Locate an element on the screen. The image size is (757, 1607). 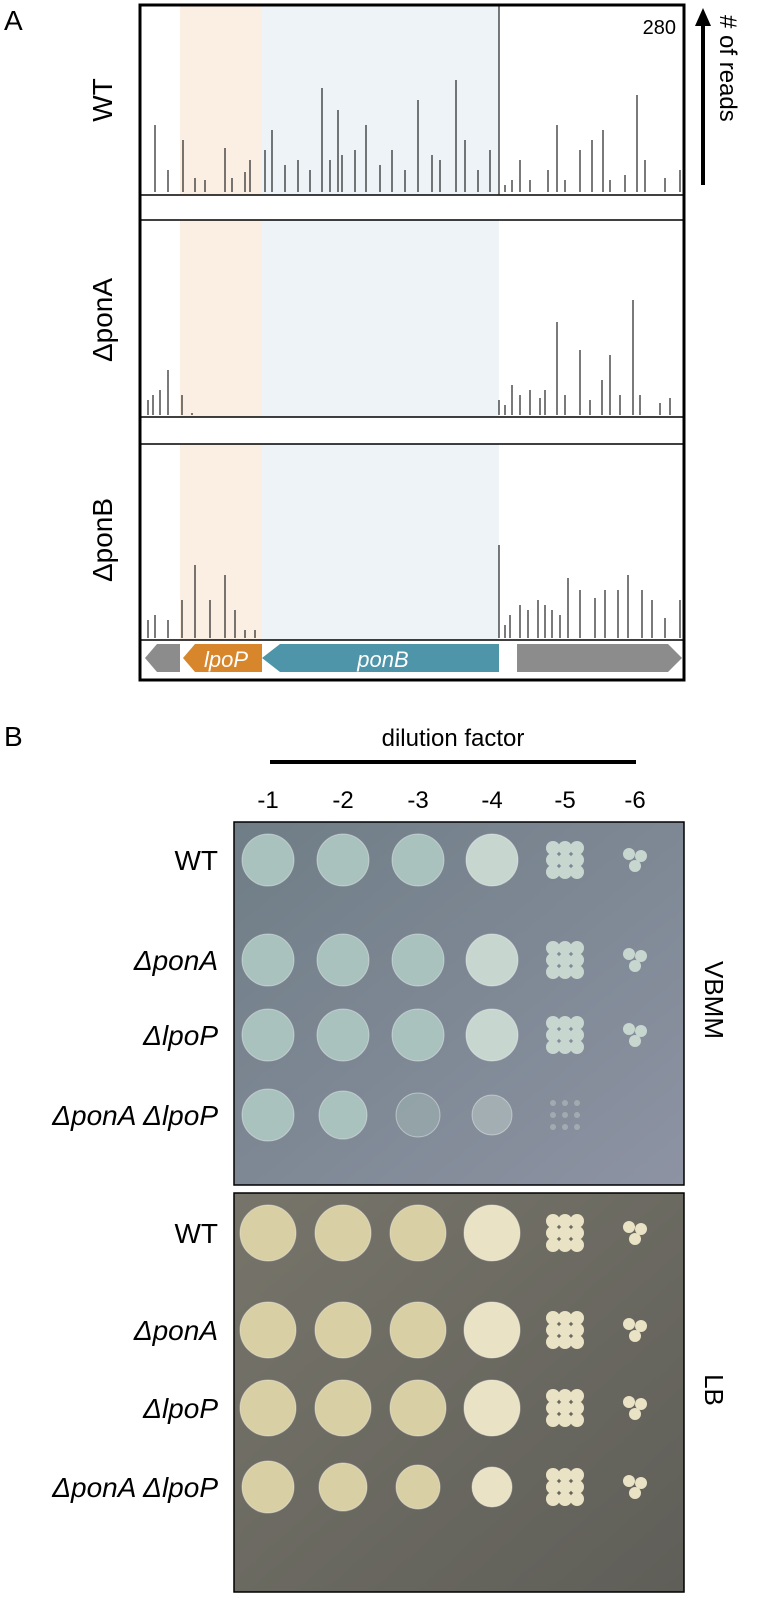
panel-label: B is located at coordinates (13, 736).